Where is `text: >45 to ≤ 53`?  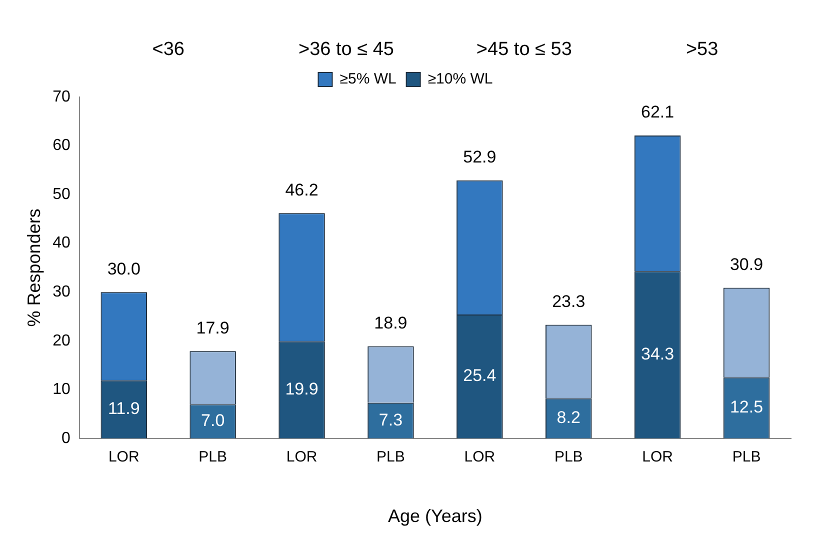
text: >45 to ≤ 53 is located at coordinates (524, 49).